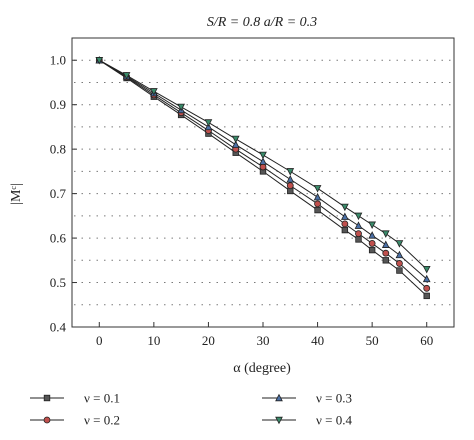 This screenshot has height=440, width=474. I want to click on legend-item: ν = 0.1, so click(75, 398).